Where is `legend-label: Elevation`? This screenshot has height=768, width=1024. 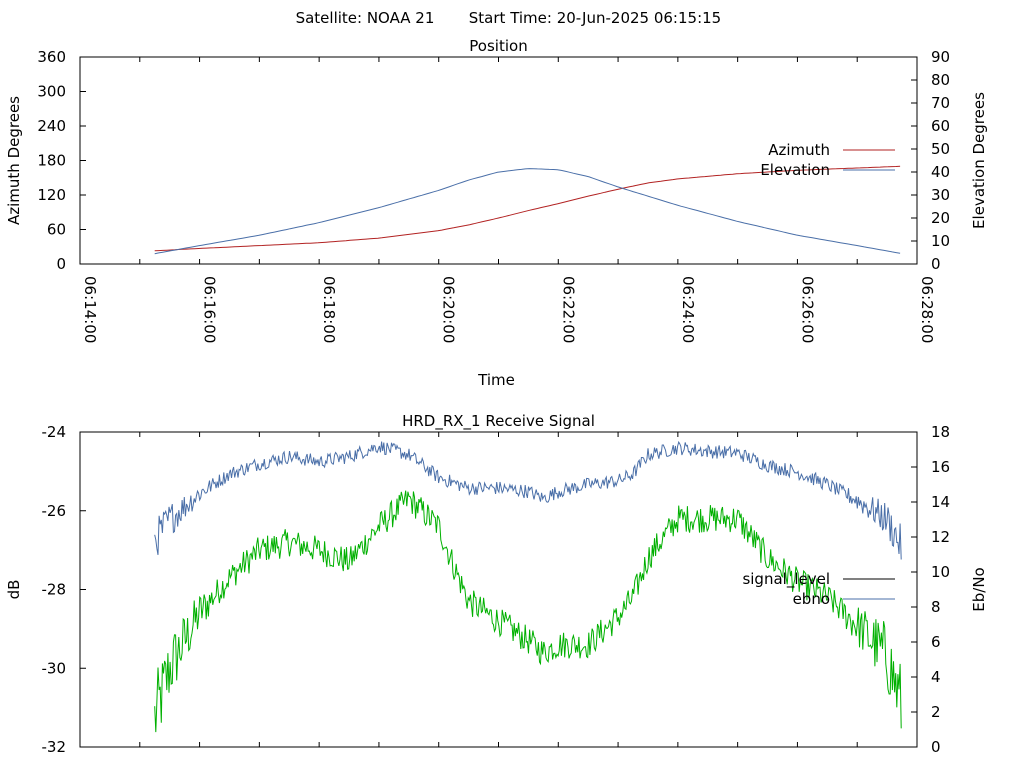
legend-label: Elevation is located at coordinates (795, 170).